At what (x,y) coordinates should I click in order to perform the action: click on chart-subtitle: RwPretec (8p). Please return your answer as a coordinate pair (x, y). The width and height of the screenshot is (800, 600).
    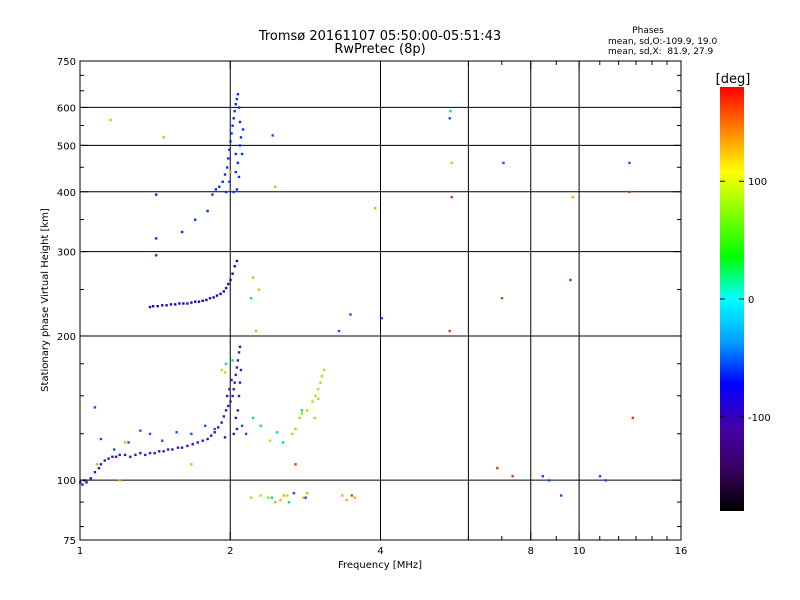
    Looking at the image, I should click on (379, 49).